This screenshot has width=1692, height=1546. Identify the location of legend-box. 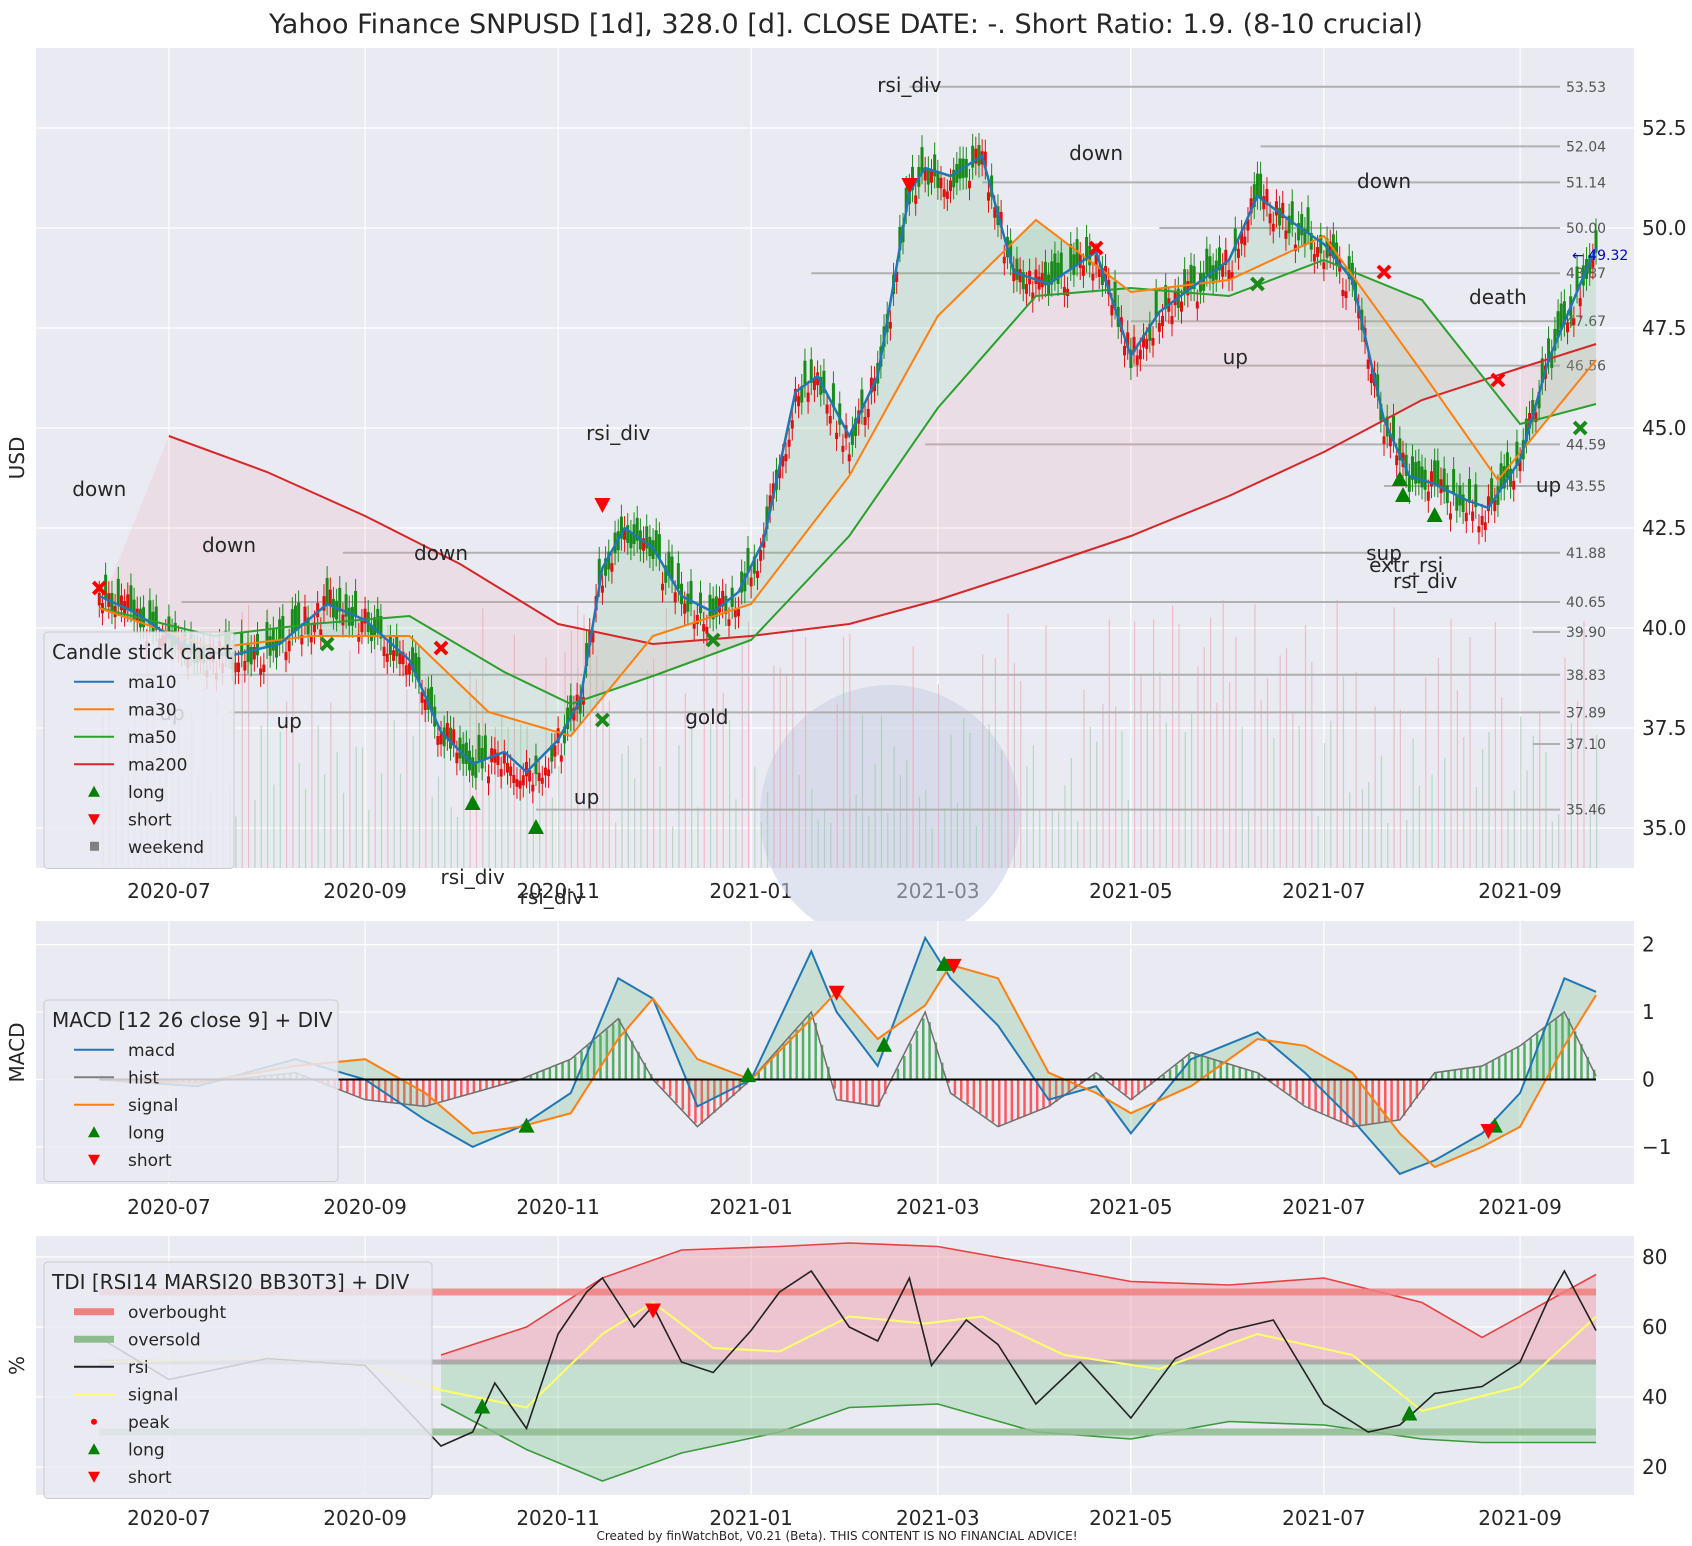
(191, 1090).